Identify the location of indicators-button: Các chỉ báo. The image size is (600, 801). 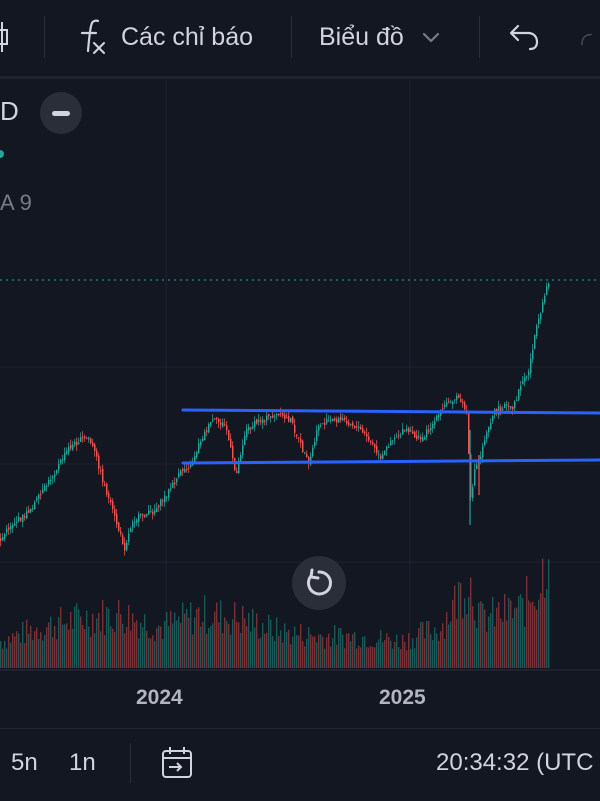
(163, 37).